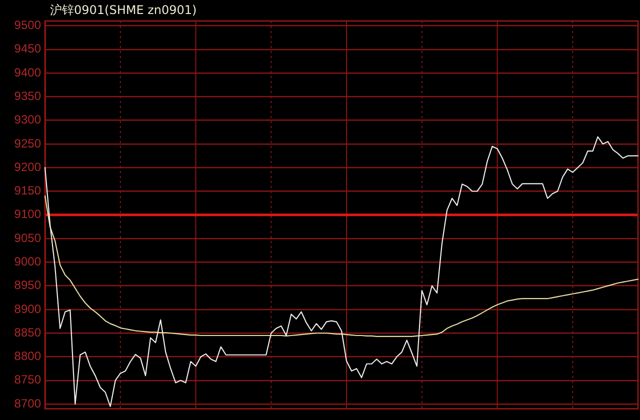 The image size is (640, 420). Describe the element at coordinates (28, 95) in the screenshot. I see `y-tick-label: 9350` at that location.